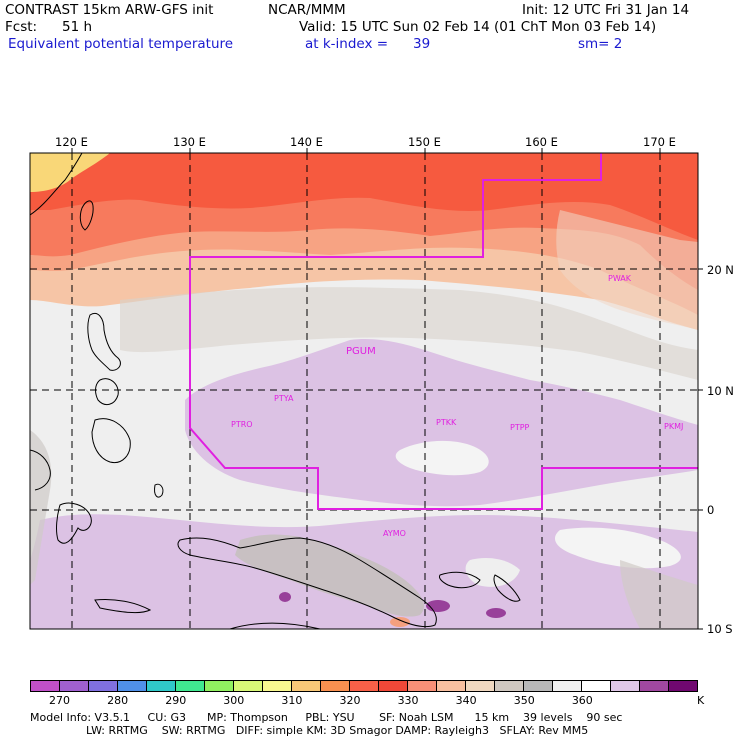 Image resolution: width=740 pixels, height=740 pixels. I want to click on colorbar-tick-label: 290, so click(176, 700).